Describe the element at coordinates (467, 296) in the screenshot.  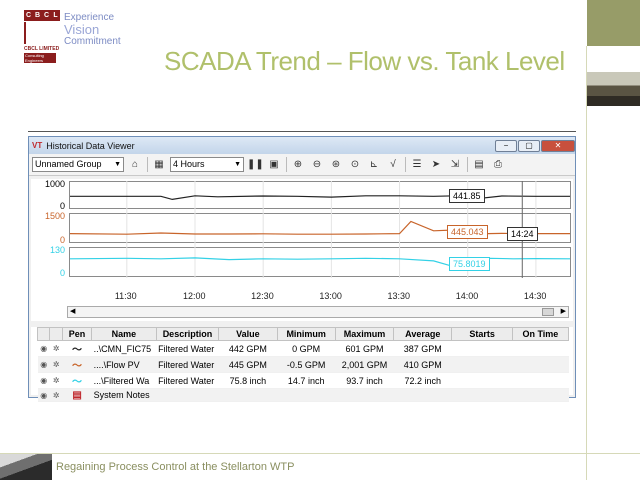
I see `x-tick-label: 14:00` at that location.